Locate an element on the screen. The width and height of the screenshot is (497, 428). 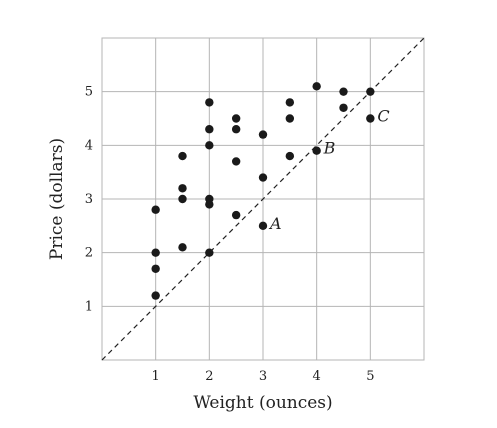
x-tick-label: 1 is located at coordinates (156, 376).